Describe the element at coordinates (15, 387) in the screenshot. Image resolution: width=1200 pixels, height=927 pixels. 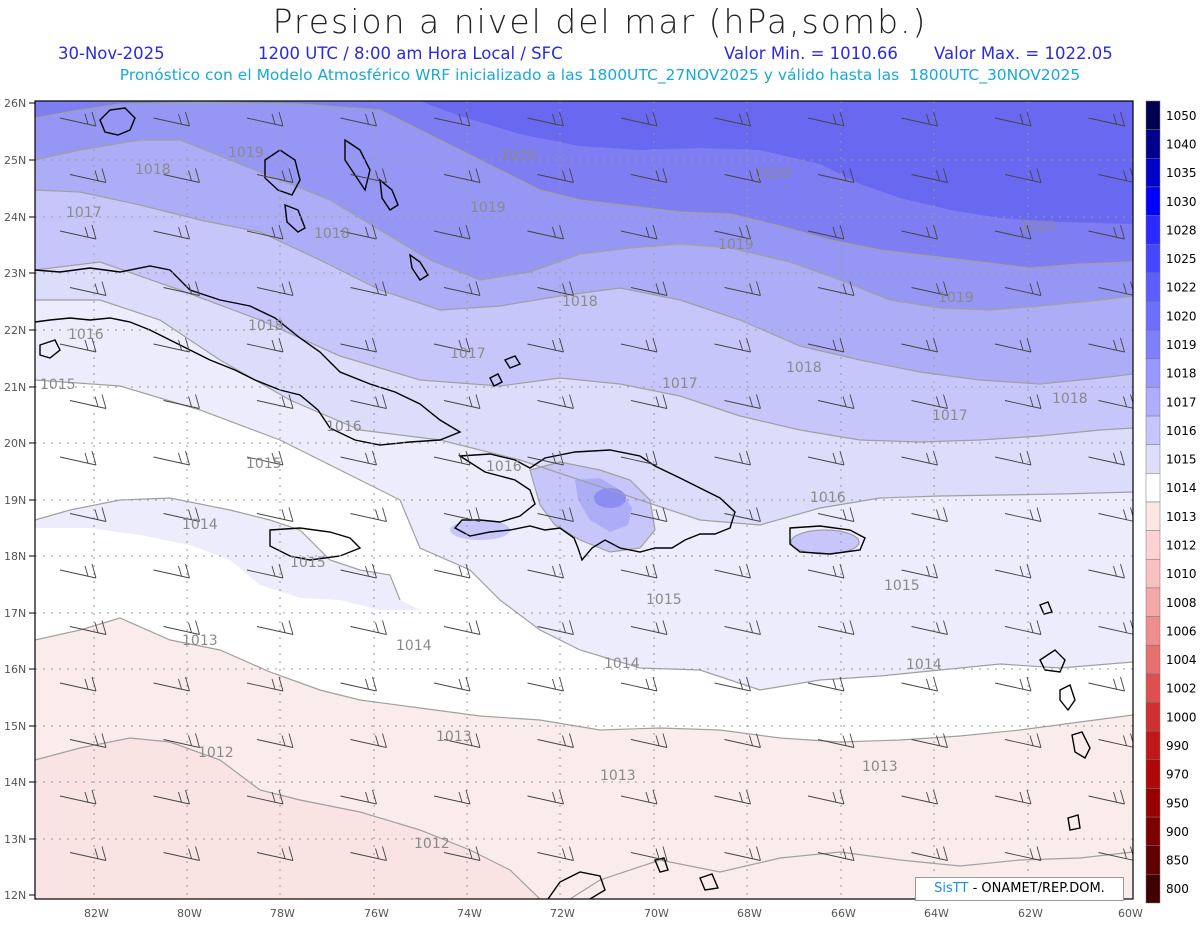
I see `lat-label: 21N` at that location.